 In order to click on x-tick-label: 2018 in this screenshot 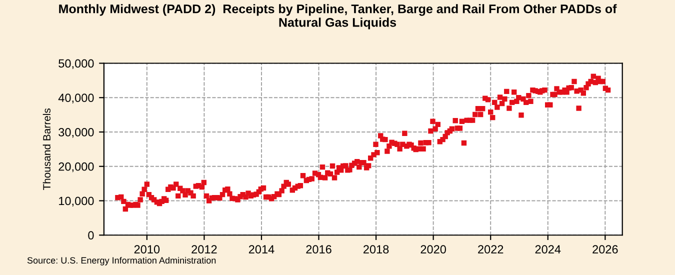, I will do `click(376, 249)`.